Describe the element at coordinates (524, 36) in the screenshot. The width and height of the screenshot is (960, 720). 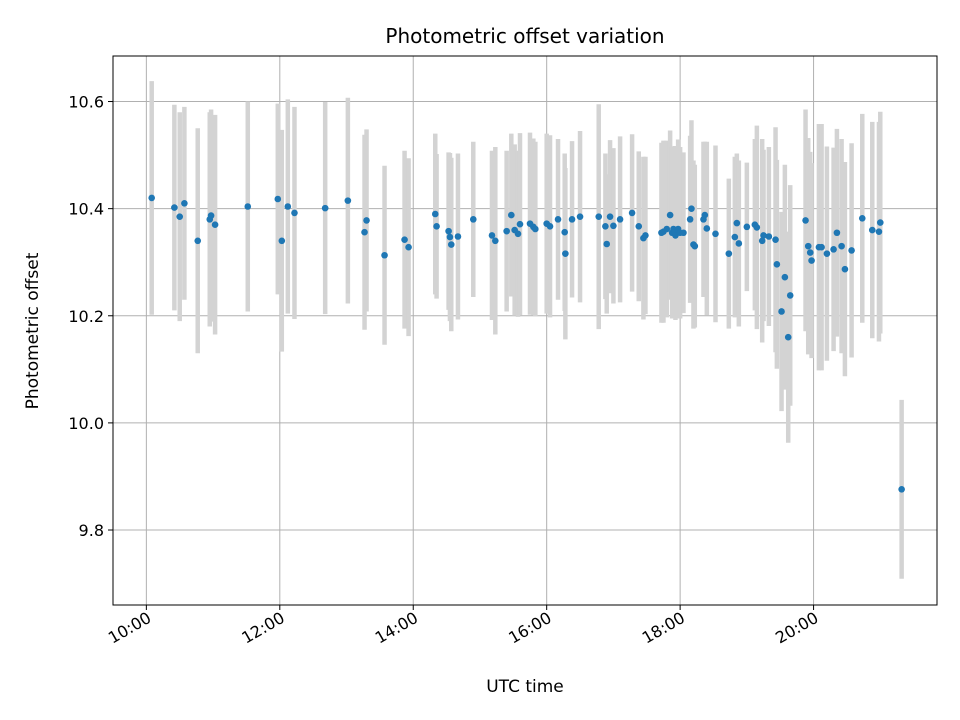
I see `chart-title: Photometric offset variation` at that location.